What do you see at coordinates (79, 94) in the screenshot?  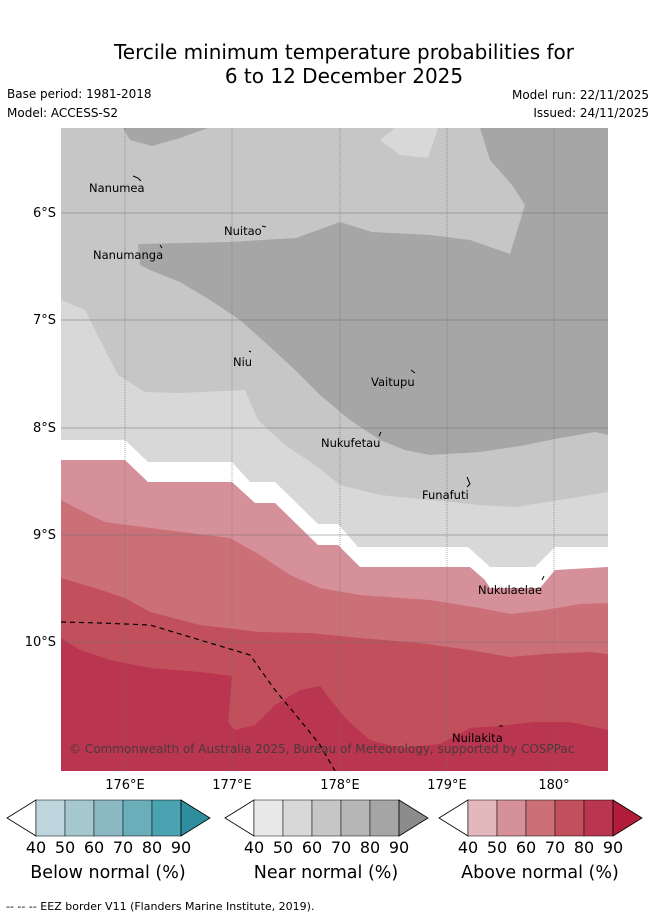 I see `base-period: Base period: 1981-2018` at bounding box center [79, 94].